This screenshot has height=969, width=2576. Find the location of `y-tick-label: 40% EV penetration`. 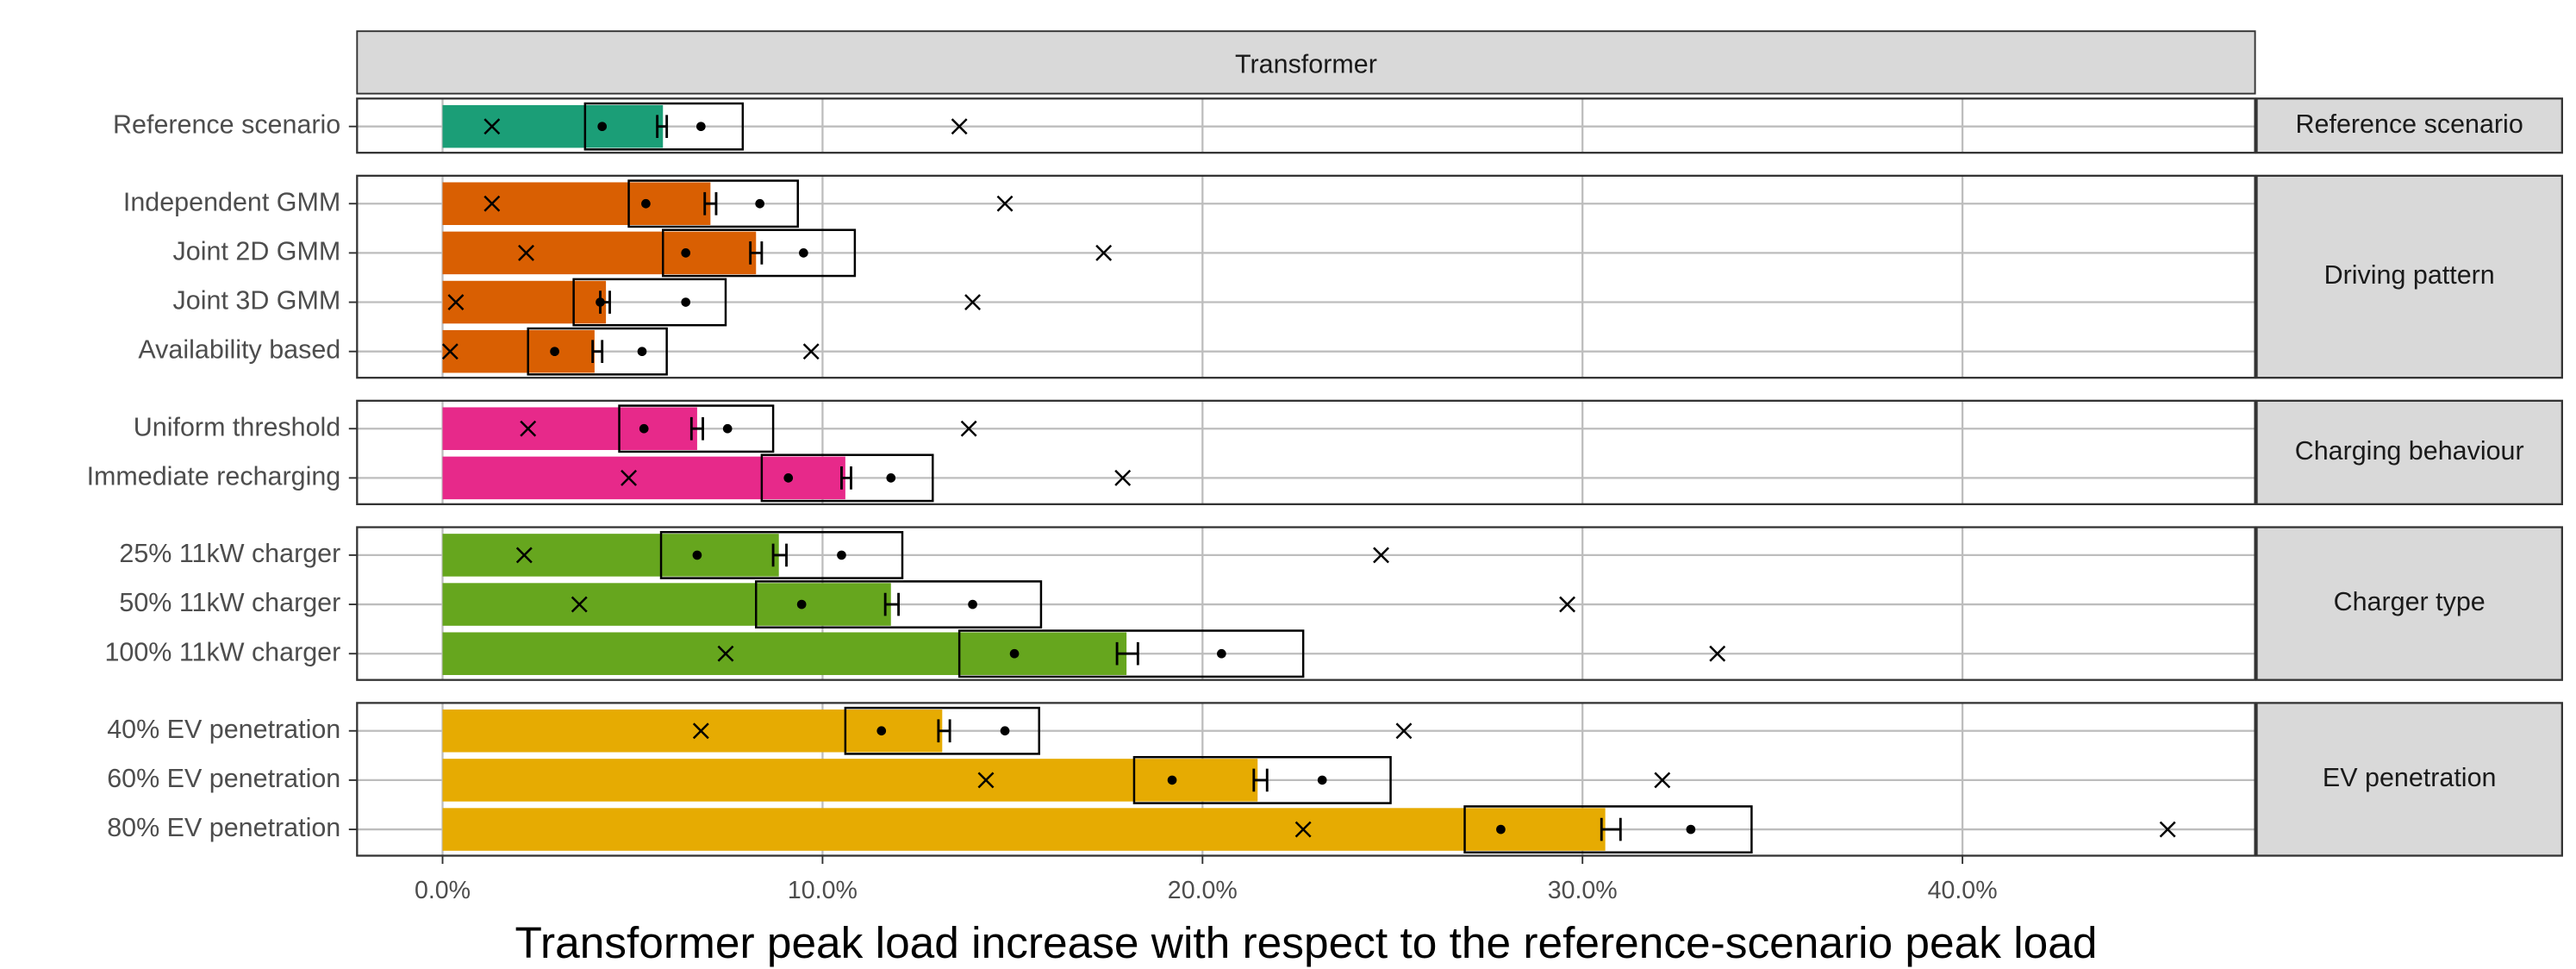

y-tick-label: 40% EV penetration is located at coordinates (223, 729).